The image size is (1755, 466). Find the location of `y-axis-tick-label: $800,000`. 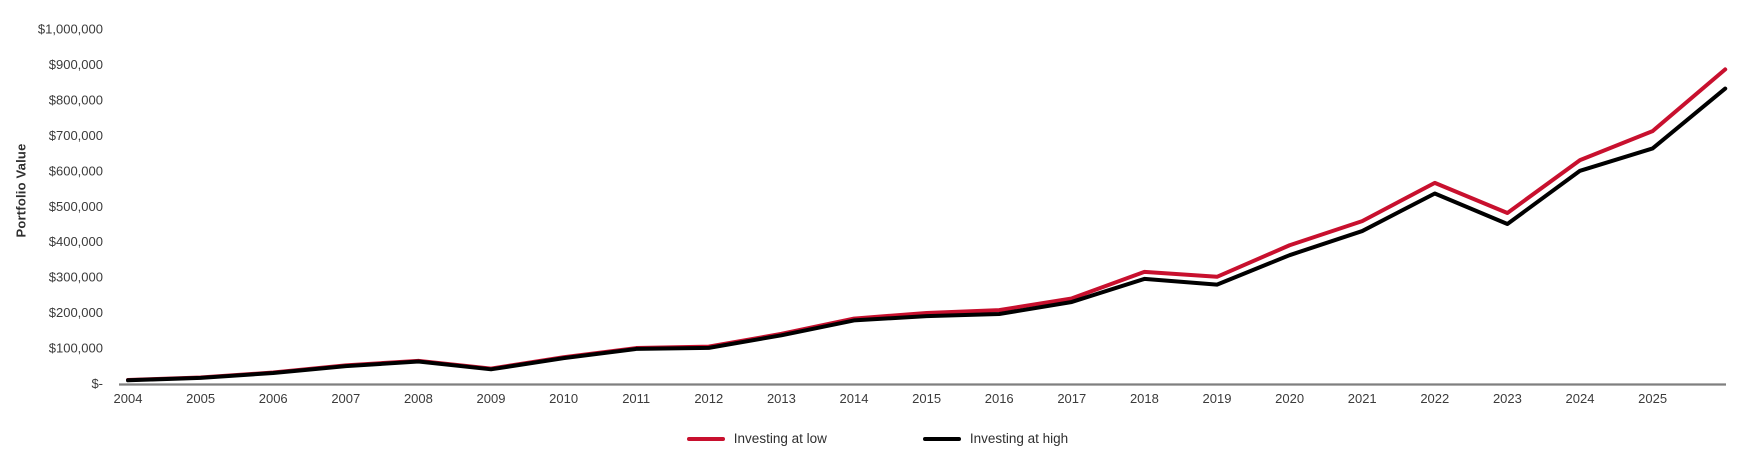

y-axis-tick-label: $800,000 is located at coordinates (76, 99).